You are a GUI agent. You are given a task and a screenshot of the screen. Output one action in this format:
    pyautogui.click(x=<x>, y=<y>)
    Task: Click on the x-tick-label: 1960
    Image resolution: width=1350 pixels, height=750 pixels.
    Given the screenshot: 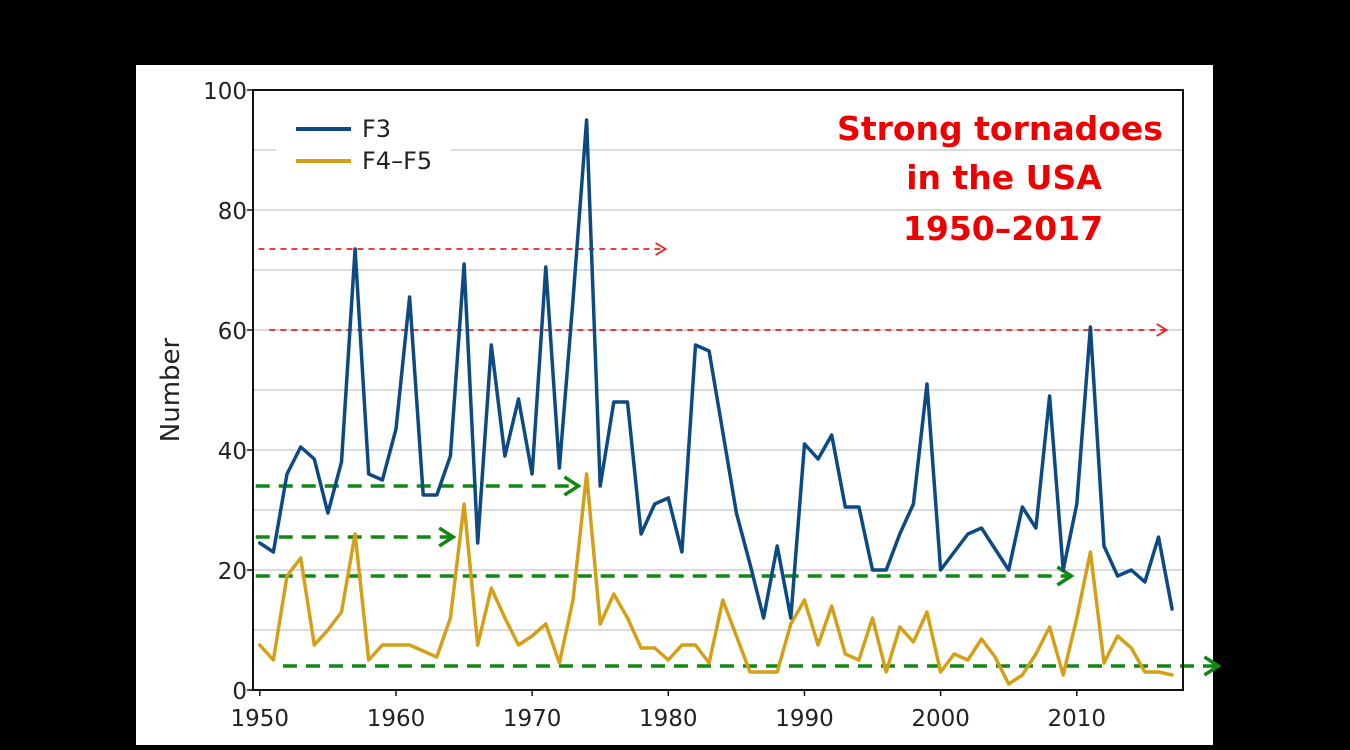 What is the action you would take?
    pyautogui.click(x=396, y=719)
    